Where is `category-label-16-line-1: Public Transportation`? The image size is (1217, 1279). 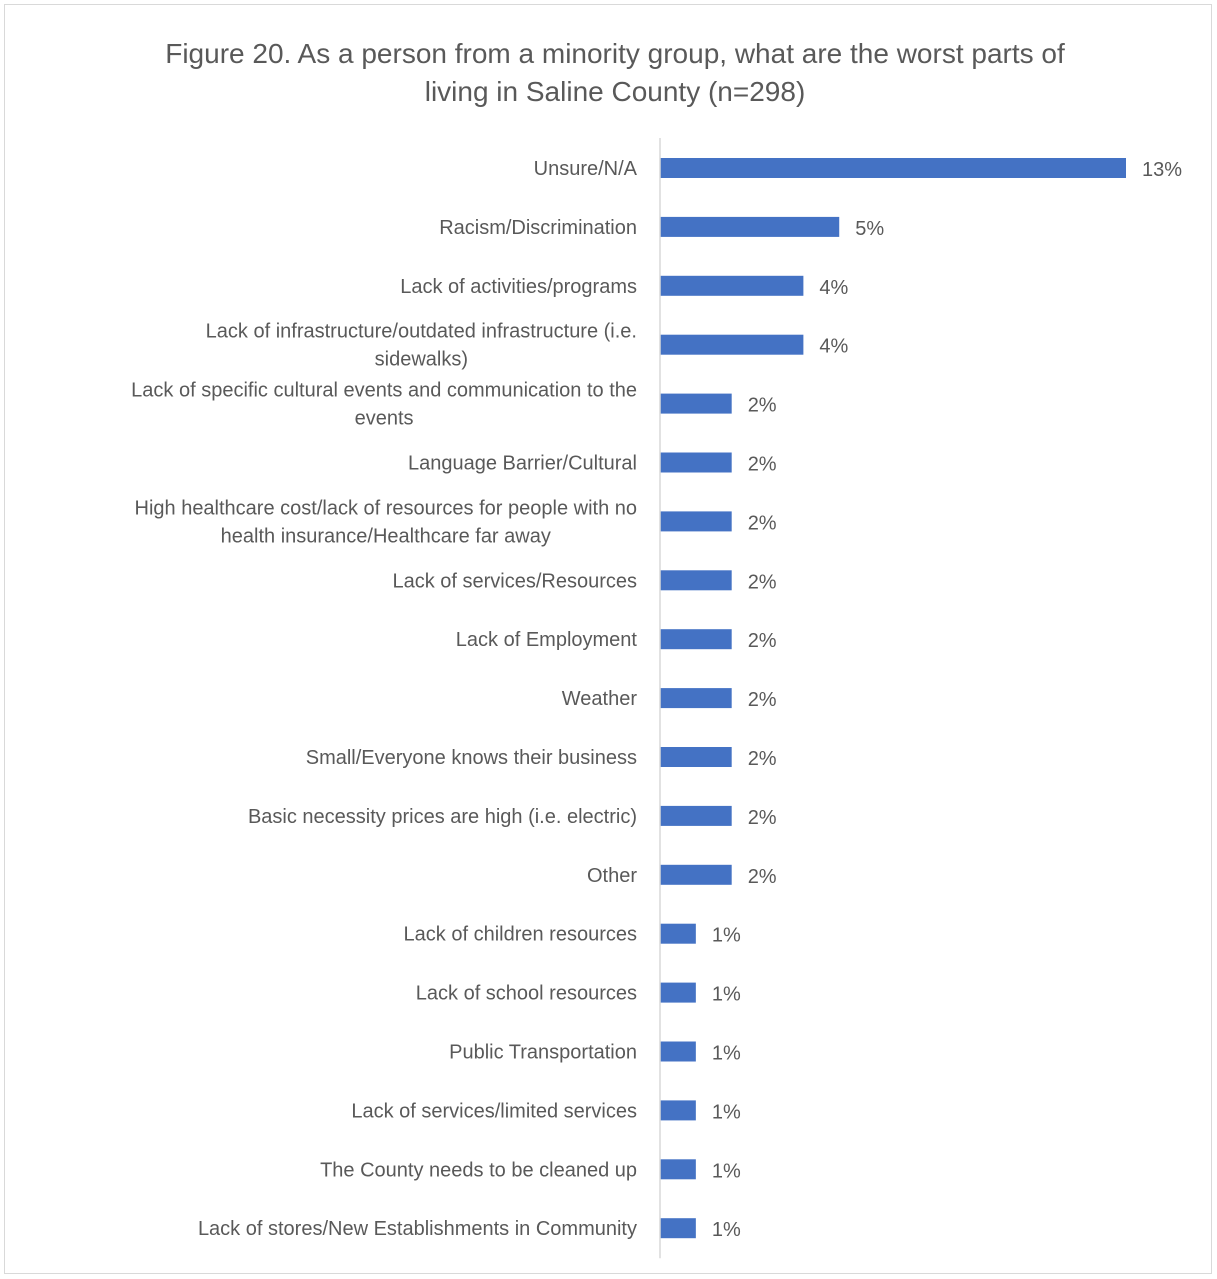 category-label-16-line-1: Public Transportation is located at coordinates (543, 1053).